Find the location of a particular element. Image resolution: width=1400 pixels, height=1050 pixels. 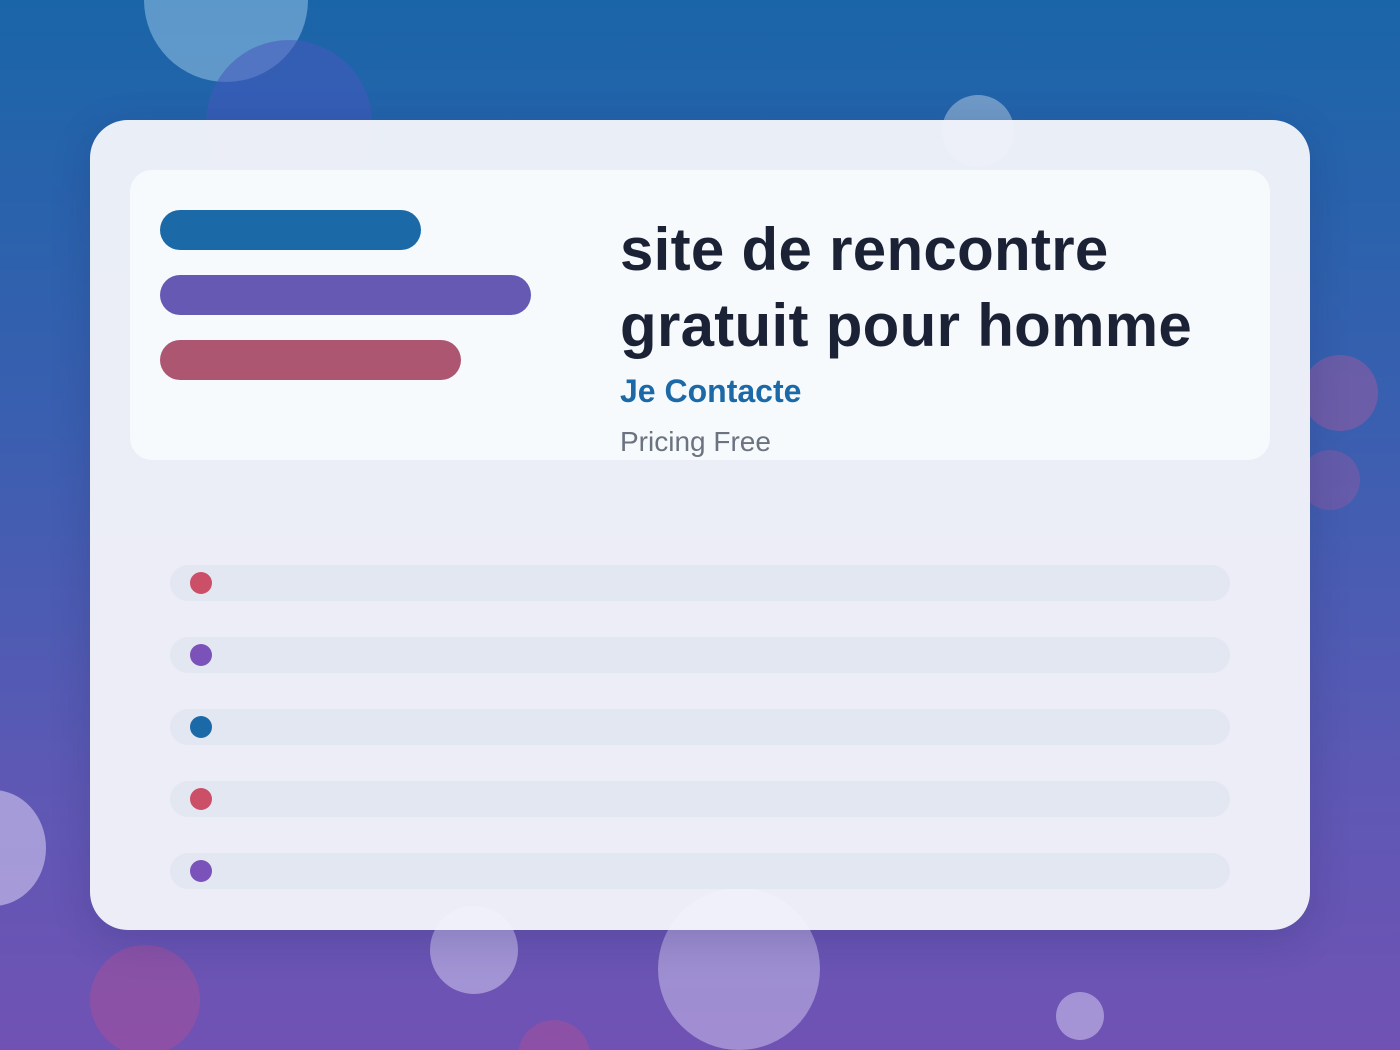

accent-bar-purple is located at coordinates (345, 295).